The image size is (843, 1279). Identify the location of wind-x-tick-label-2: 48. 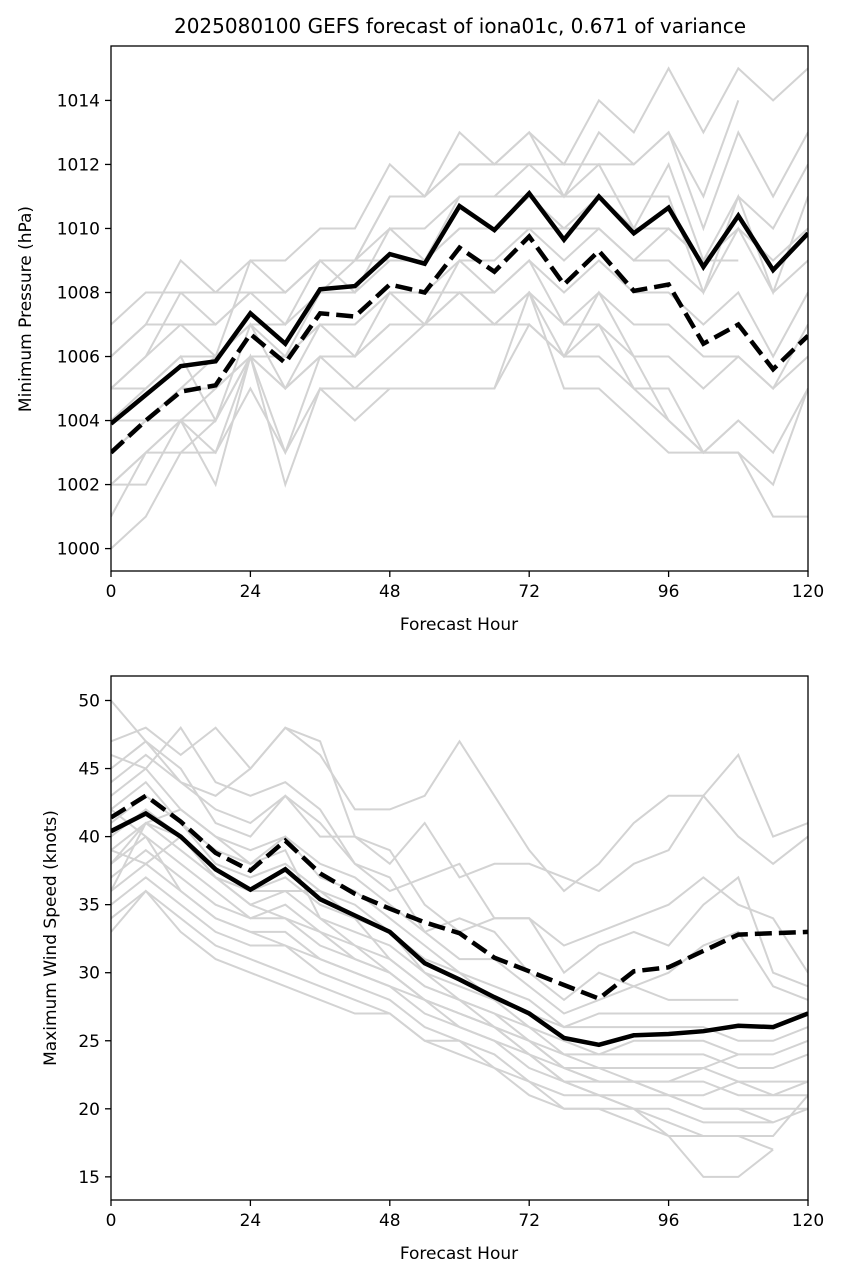
(390, 1221).